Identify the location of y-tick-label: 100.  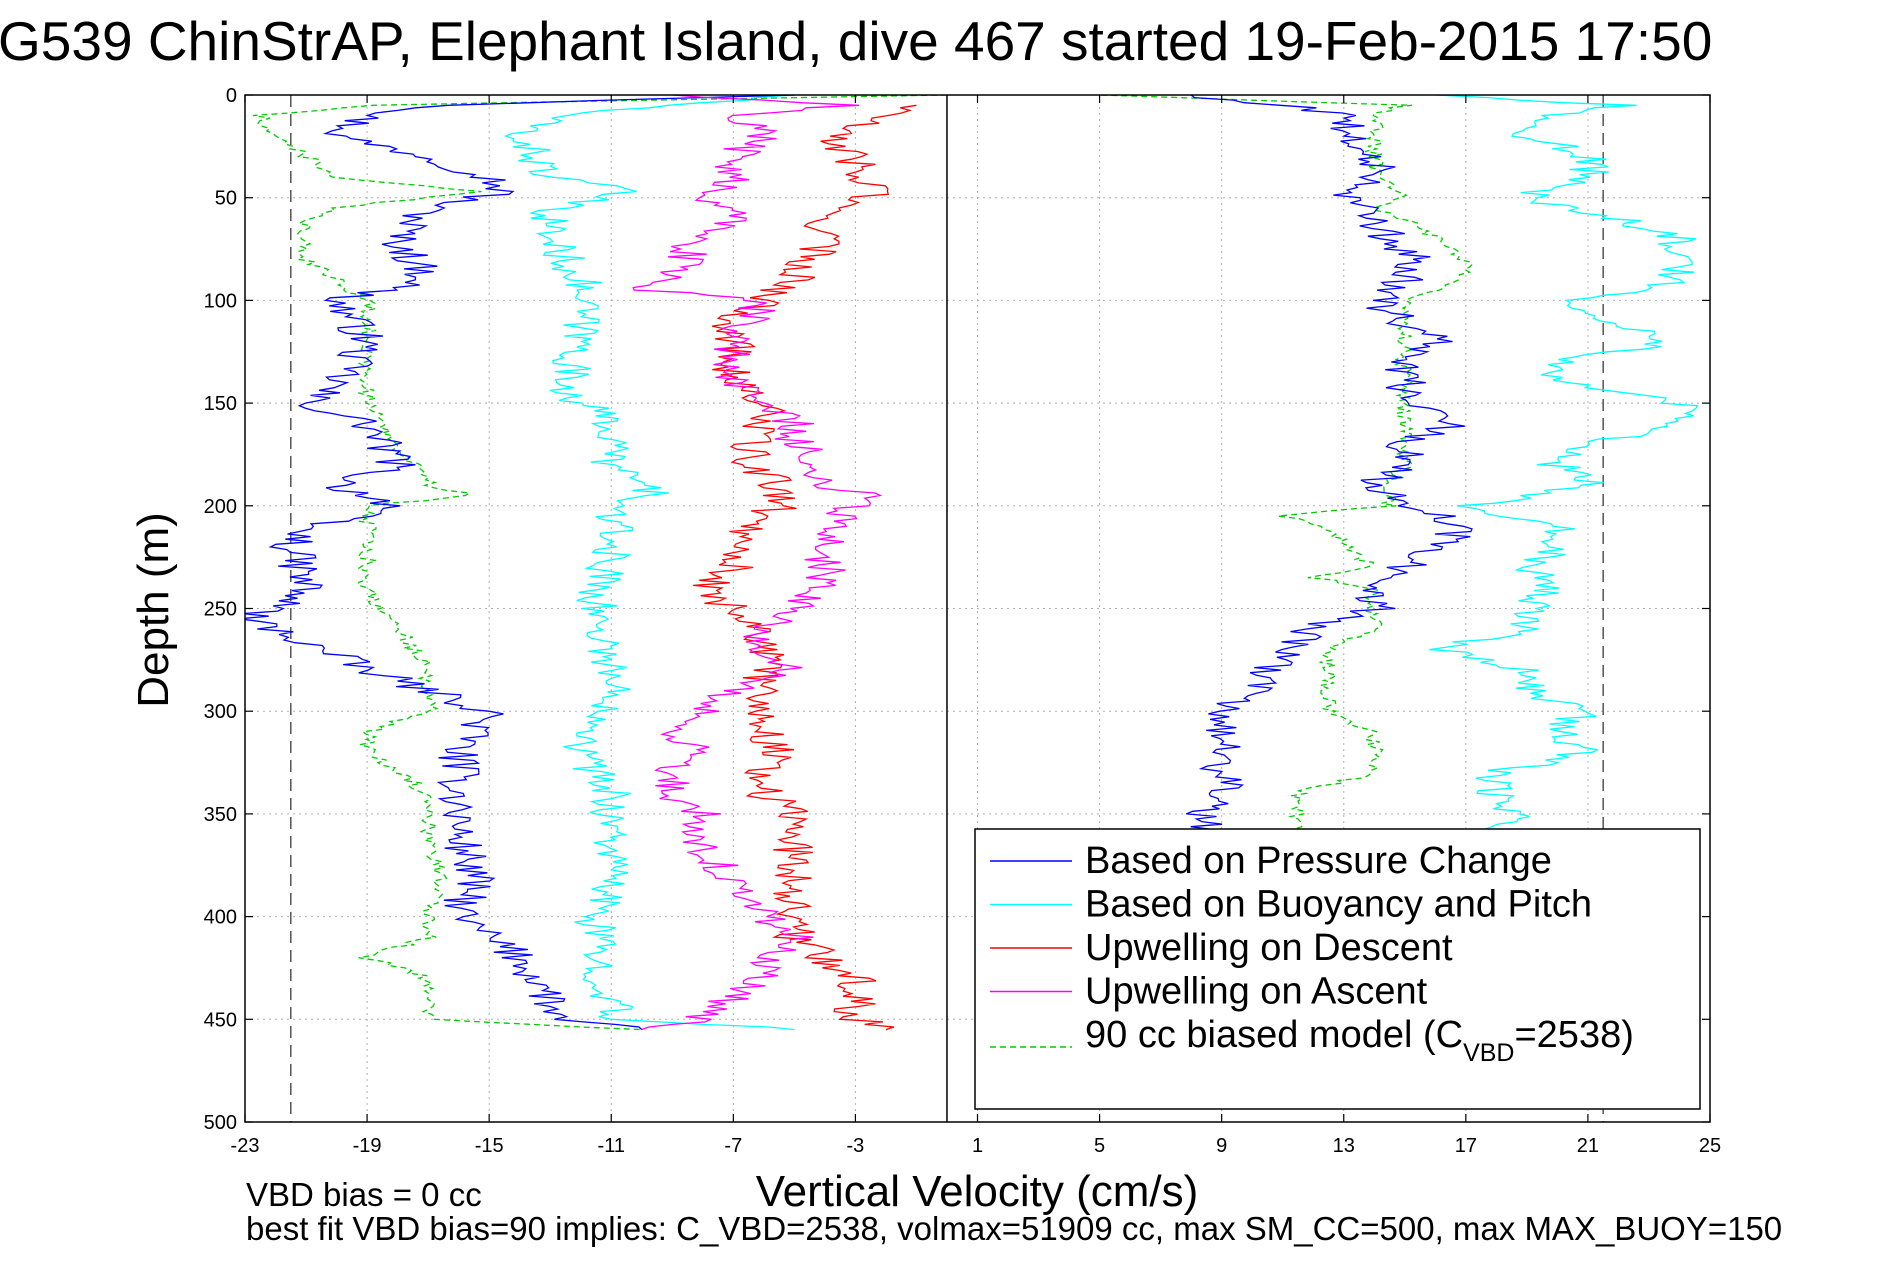
(220, 301).